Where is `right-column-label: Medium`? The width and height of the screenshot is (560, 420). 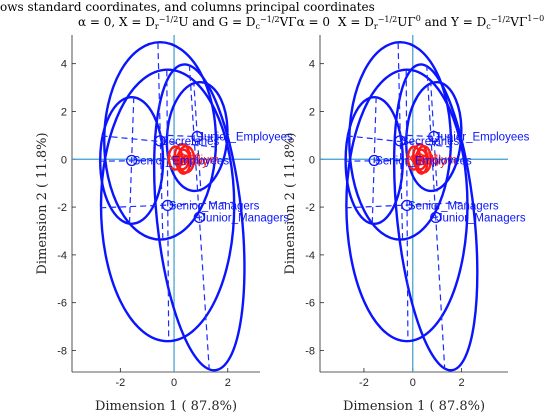
right-column-label: Medium is located at coordinates (436, 160).